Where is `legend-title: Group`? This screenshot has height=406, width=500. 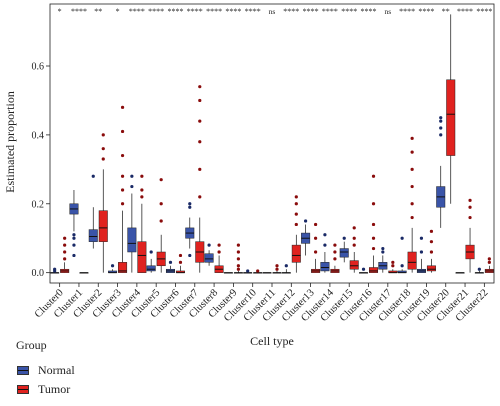 legend-title: Group is located at coordinates (31, 345).